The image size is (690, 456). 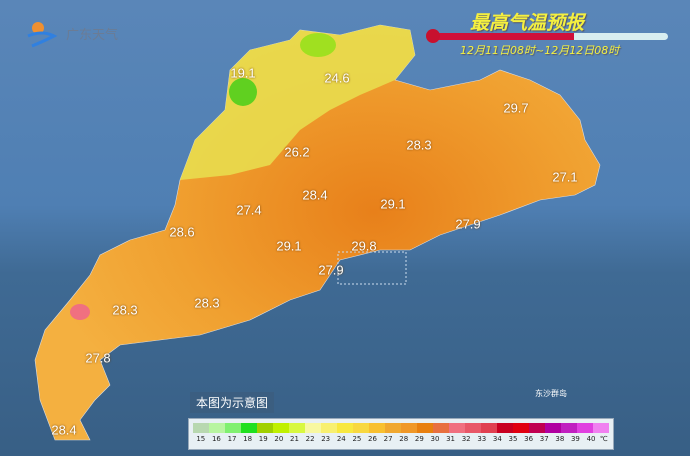 What do you see at coordinates (310, 439) in the screenshot?
I see `legend-tick: 22` at bounding box center [310, 439].